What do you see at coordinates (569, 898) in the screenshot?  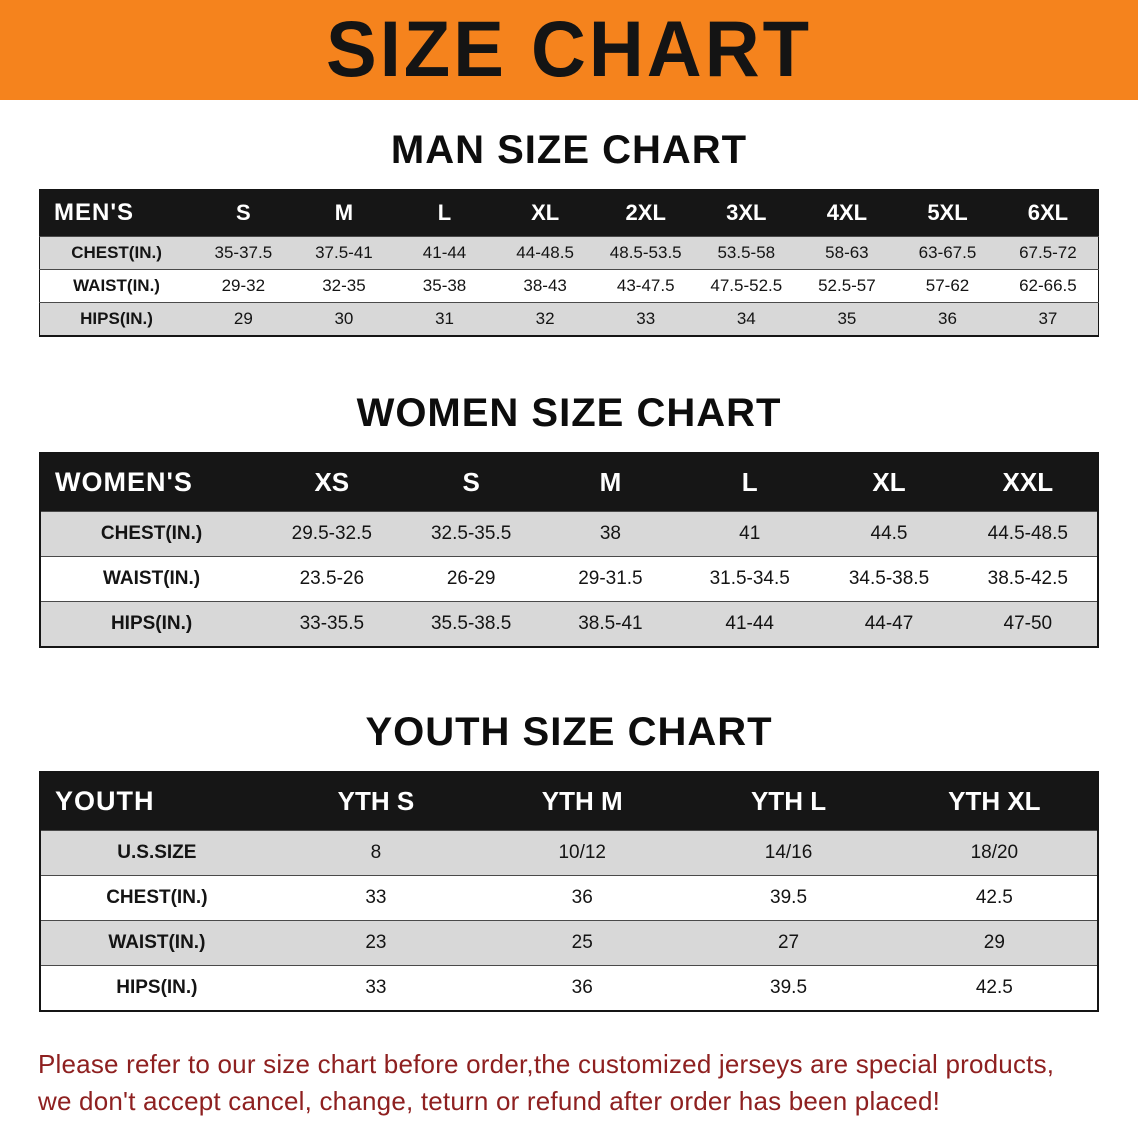 I see `table-row: CHEST(IN.) 33 36 39.5 42.5` at bounding box center [569, 898].